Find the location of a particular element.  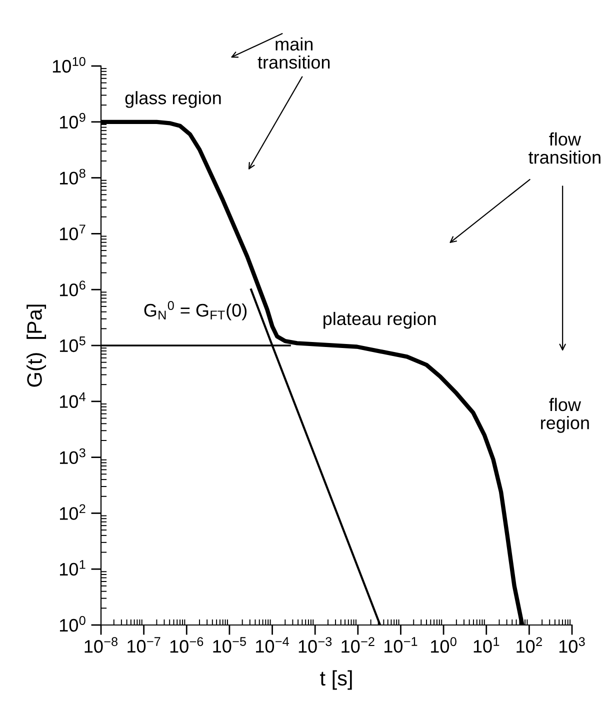

x-tick-label: 10$^{−8}$ is located at coordinates (101, 645).